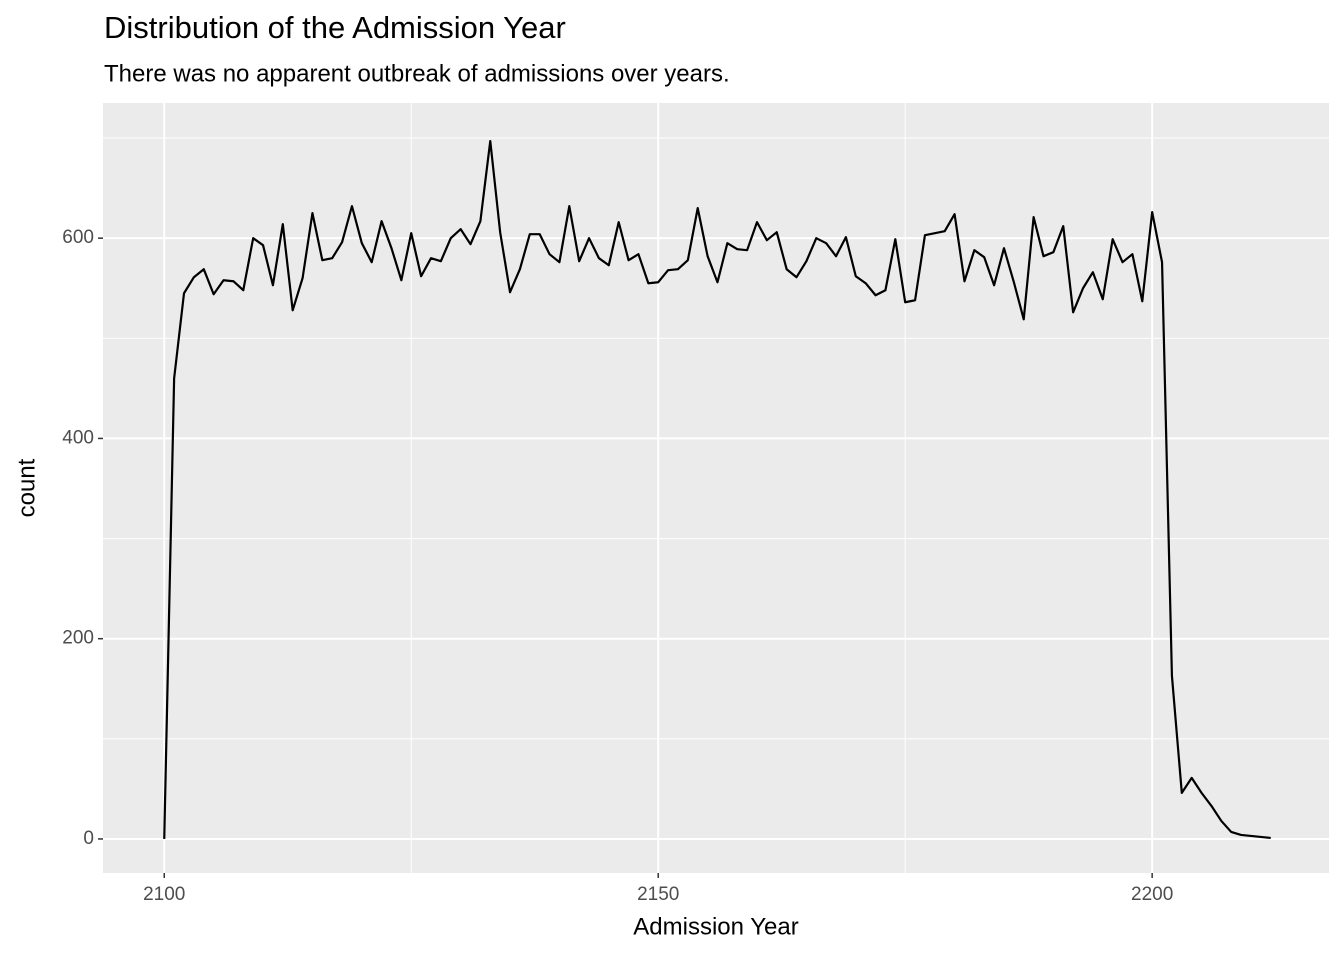 The width and height of the screenshot is (1344, 960). I want to click on y-tick-label: 400, so click(78, 437).